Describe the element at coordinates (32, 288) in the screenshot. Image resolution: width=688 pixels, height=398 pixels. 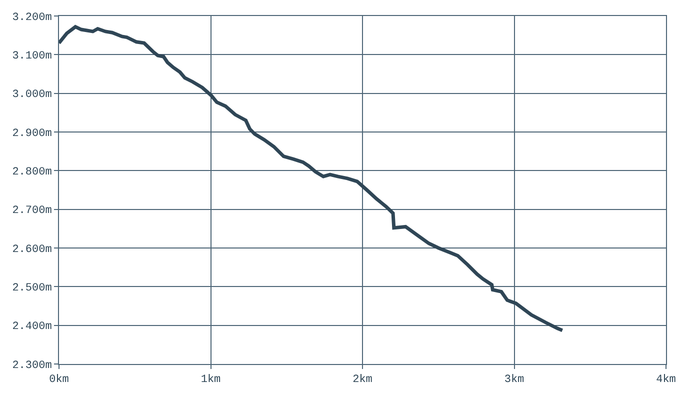
I see `y-tick-label: 2.500m` at that location.